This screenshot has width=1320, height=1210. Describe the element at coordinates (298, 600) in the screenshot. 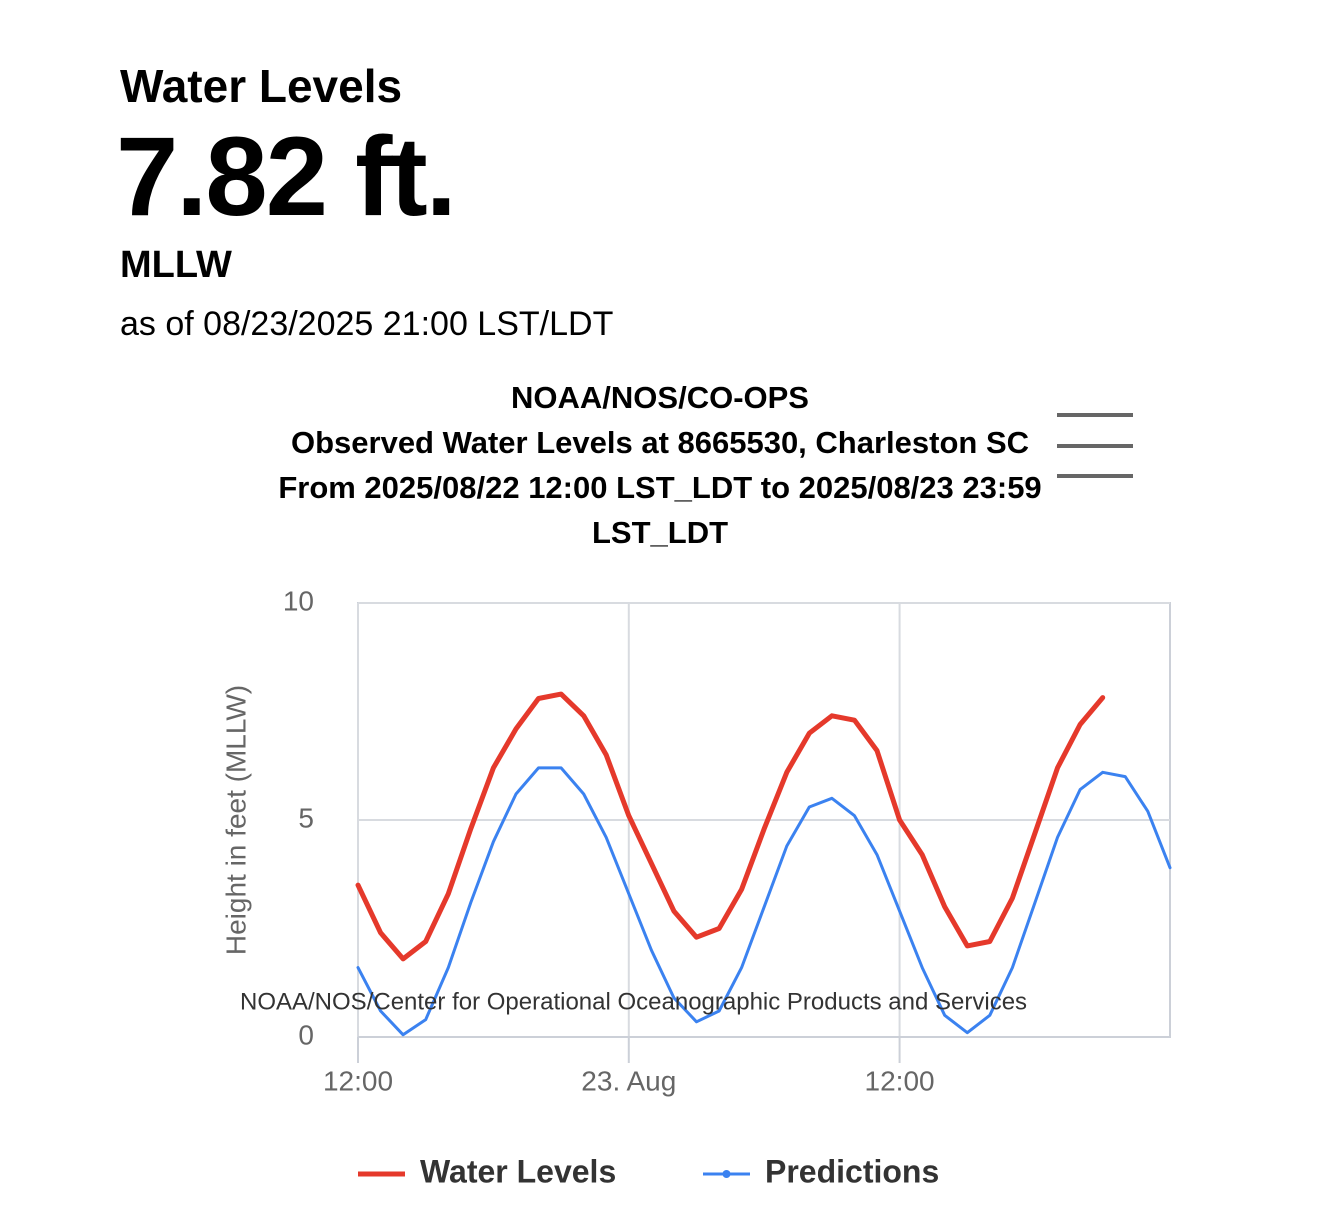

I see `y-tick-label: 10` at that location.